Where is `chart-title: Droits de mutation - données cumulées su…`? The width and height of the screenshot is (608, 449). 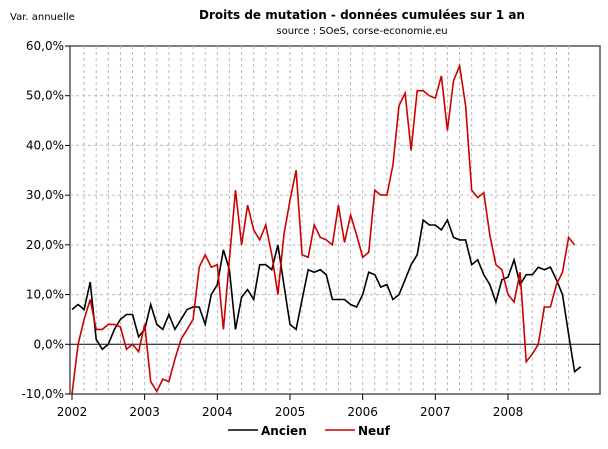 chart-title: Droits de mutation - données cumulées su… is located at coordinates (362, 15).